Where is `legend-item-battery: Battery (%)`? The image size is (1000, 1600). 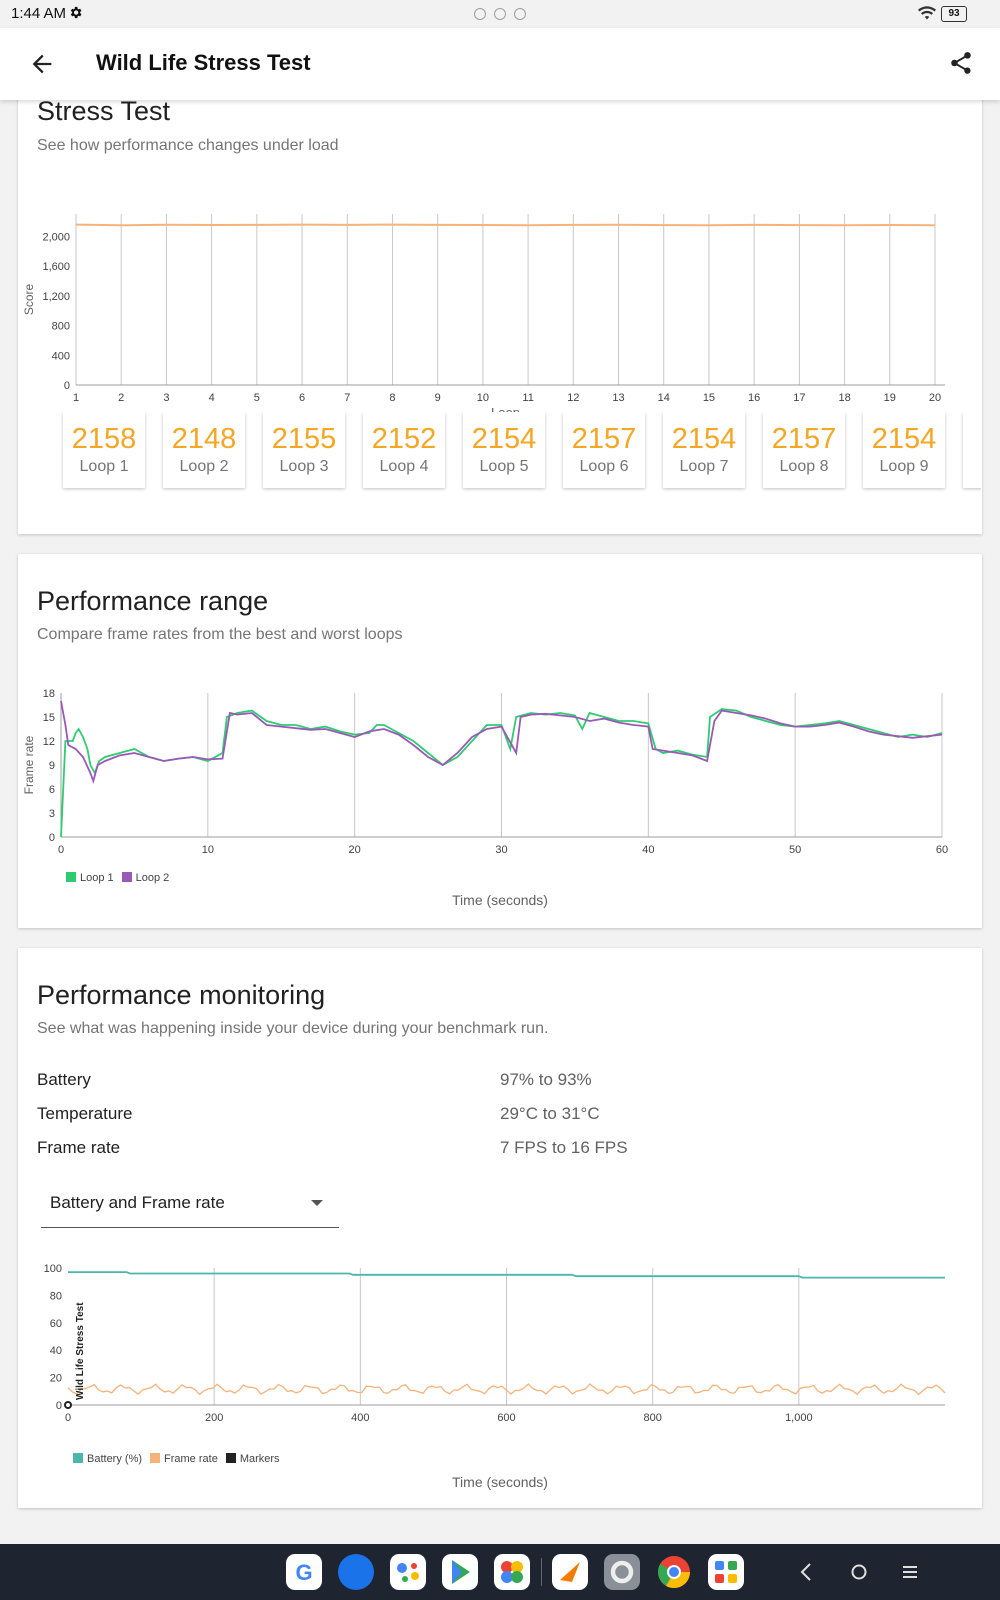 legend-item-battery: Battery (%) is located at coordinates (107, 1459).